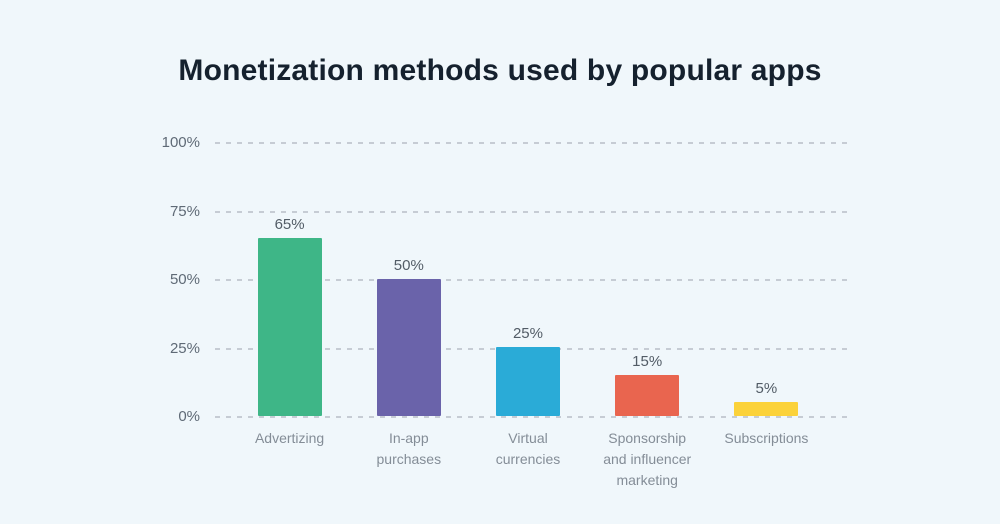 The height and width of the screenshot is (524, 1000). Describe the element at coordinates (766, 438) in the screenshot. I see `x-category-label: Subscriptions` at that location.